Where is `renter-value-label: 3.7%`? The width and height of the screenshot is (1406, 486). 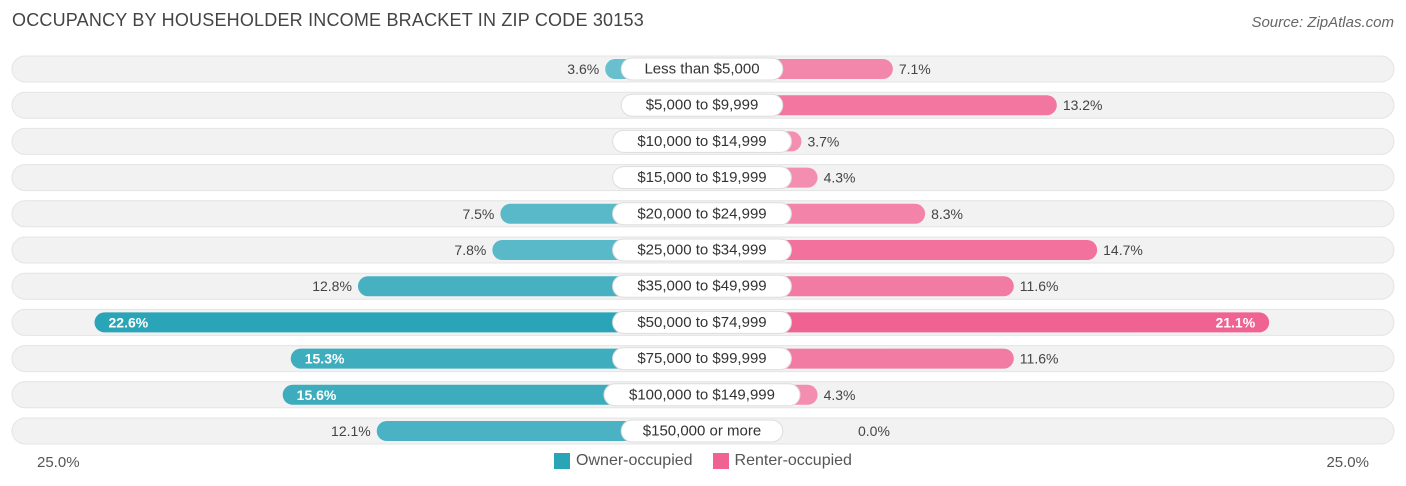
renter-value-label: 3.7% is located at coordinates (823, 141).